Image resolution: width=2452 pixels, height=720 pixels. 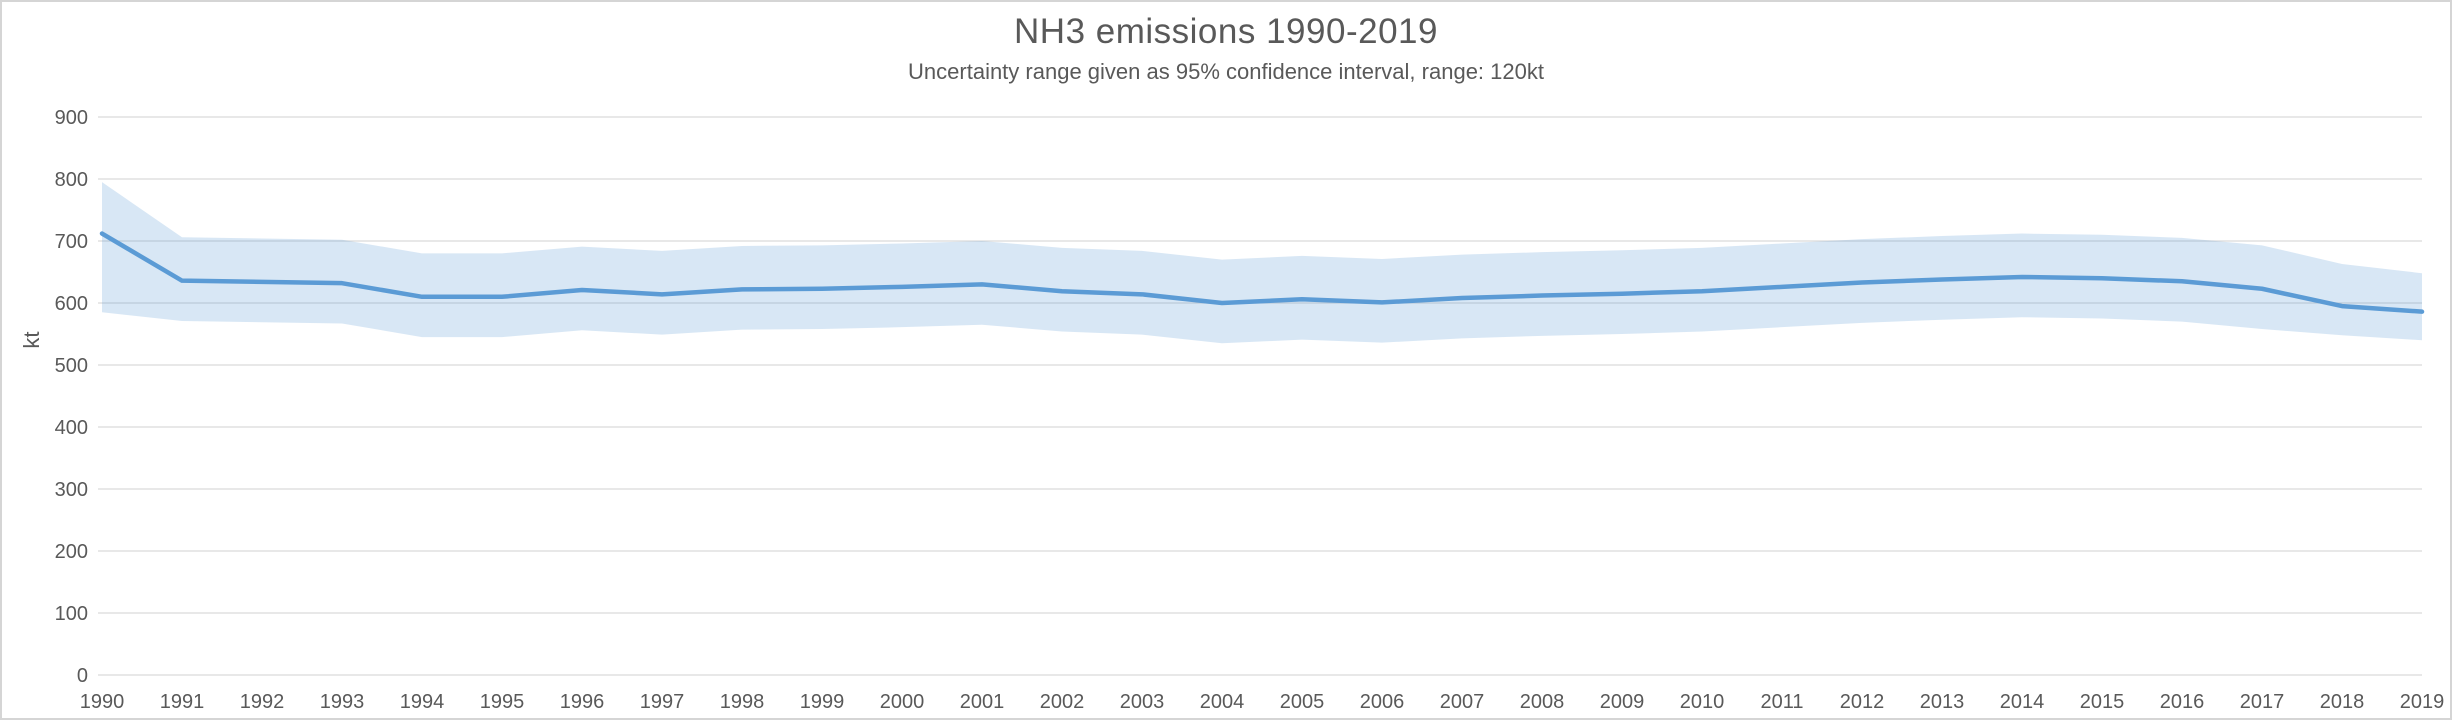 What do you see at coordinates (1382, 702) in the screenshot?
I see `x-category-label: 2006` at bounding box center [1382, 702].